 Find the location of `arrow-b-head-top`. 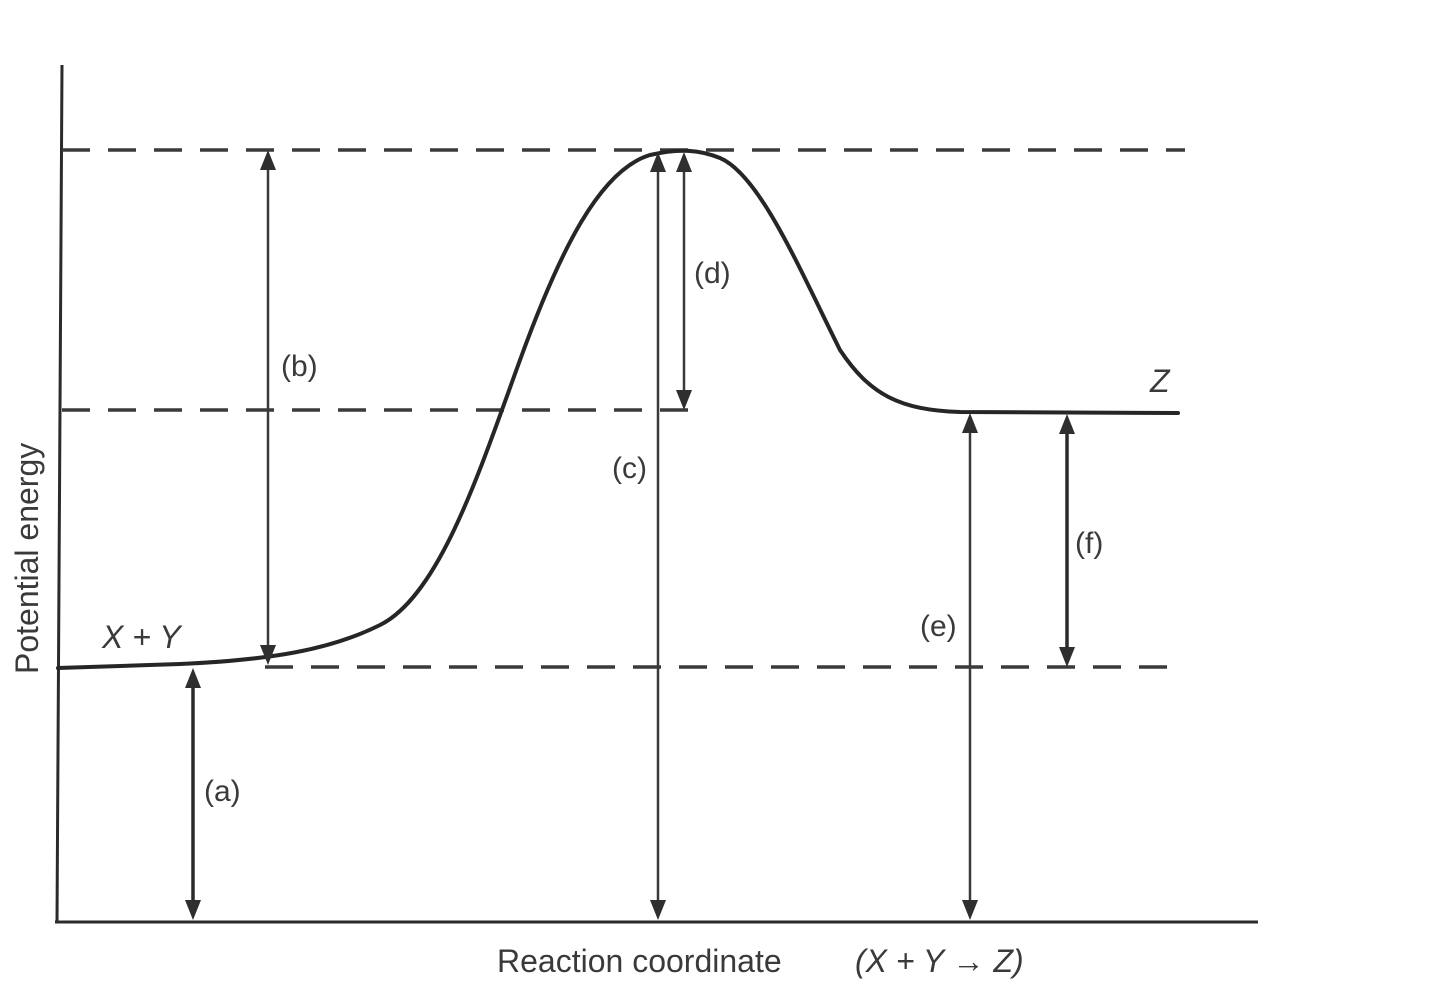

arrow-b-head-top is located at coordinates (268, 160).